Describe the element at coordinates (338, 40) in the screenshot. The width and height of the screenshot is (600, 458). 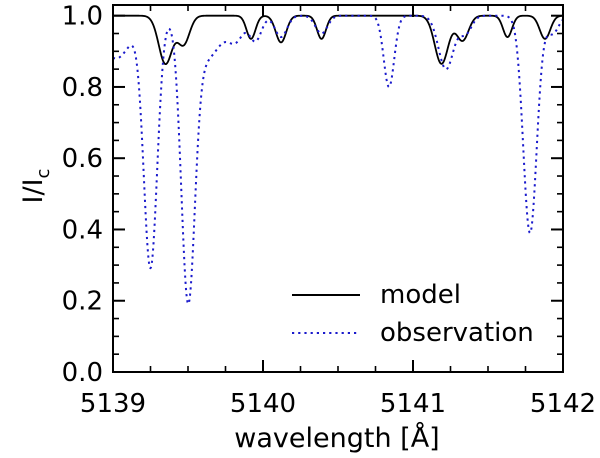
I see `series-line-model` at that location.